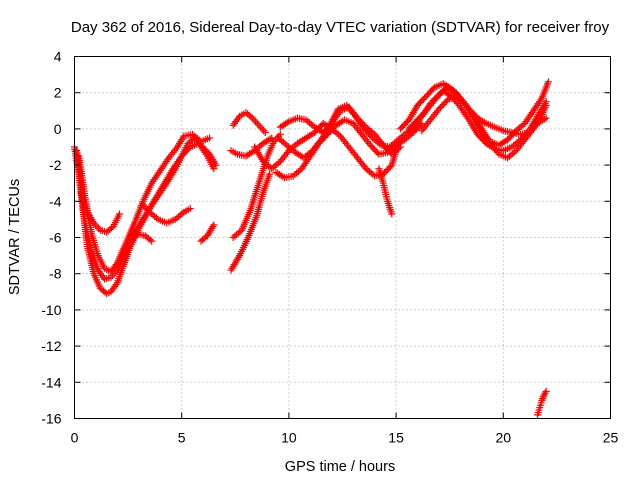 The width and height of the screenshot is (640, 480). I want to click on x-tick-label: 10, so click(289, 438).